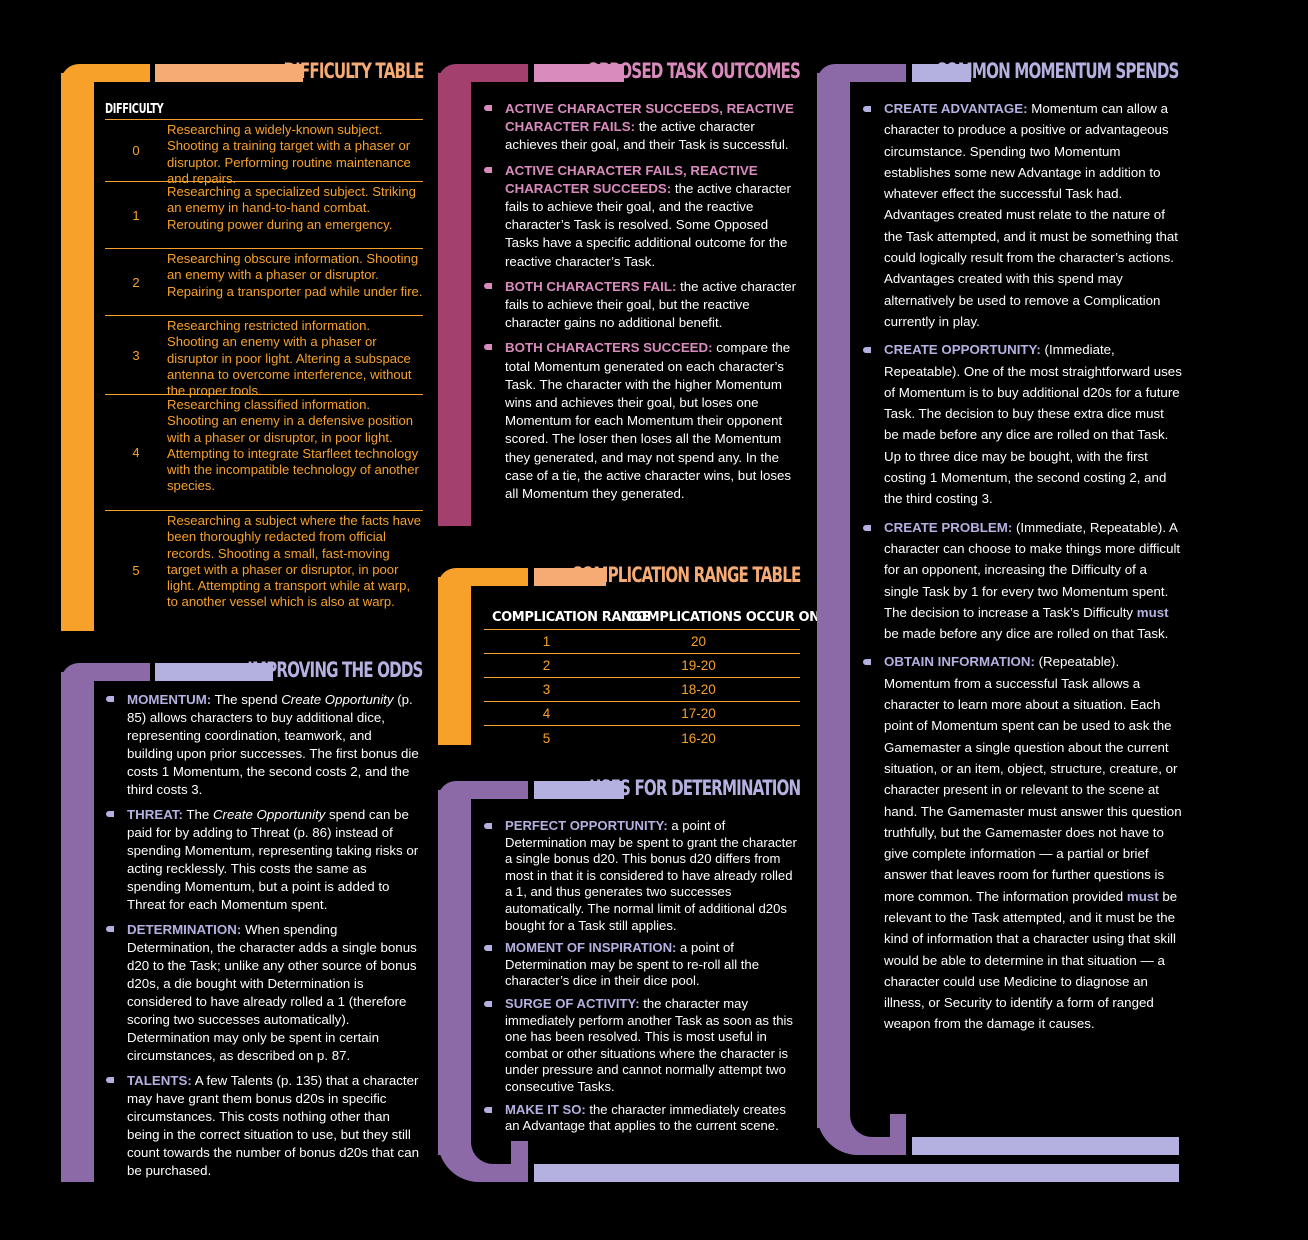 Image resolution: width=1308 pixels, height=1240 pixels. I want to click on frame-bottom-bar, so click(1045, 1146).